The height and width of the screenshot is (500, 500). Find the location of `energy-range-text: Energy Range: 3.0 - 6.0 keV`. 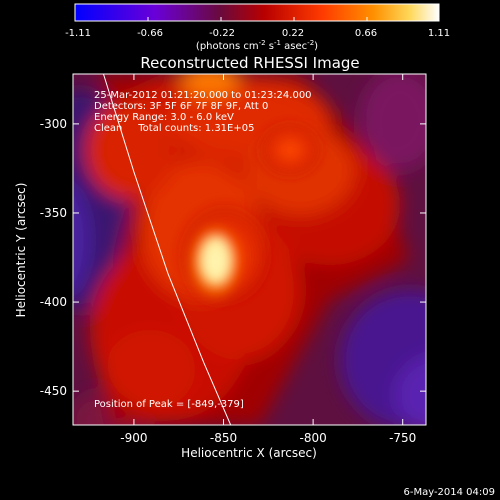

energy-range-text: Energy Range: 3.0 - 6.0 keV is located at coordinates (164, 117).